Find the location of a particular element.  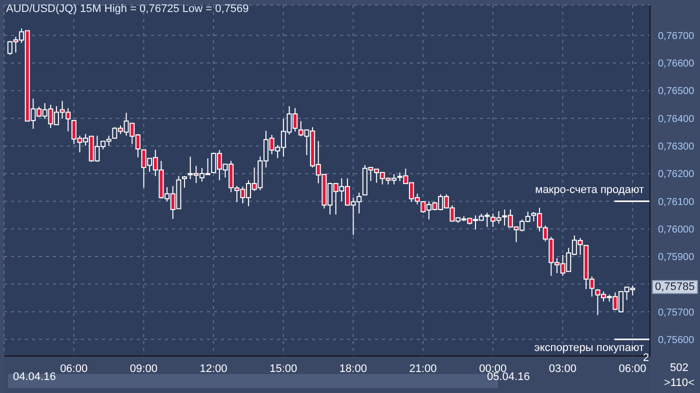

annotation: 2 is located at coordinates (646, 358).